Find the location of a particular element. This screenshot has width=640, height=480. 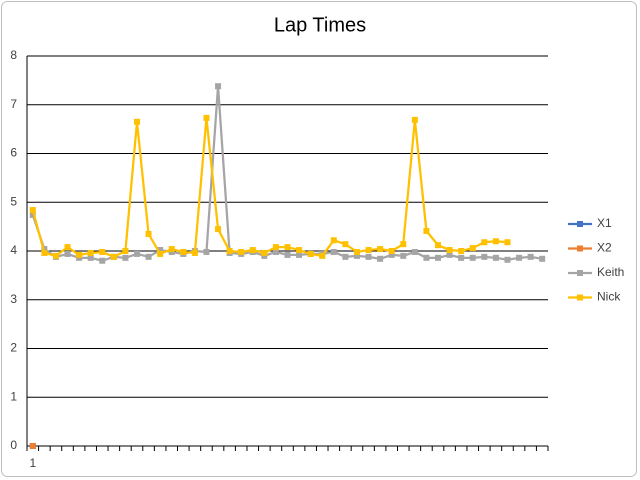

legend-label: Keith is located at coordinates (610, 272).